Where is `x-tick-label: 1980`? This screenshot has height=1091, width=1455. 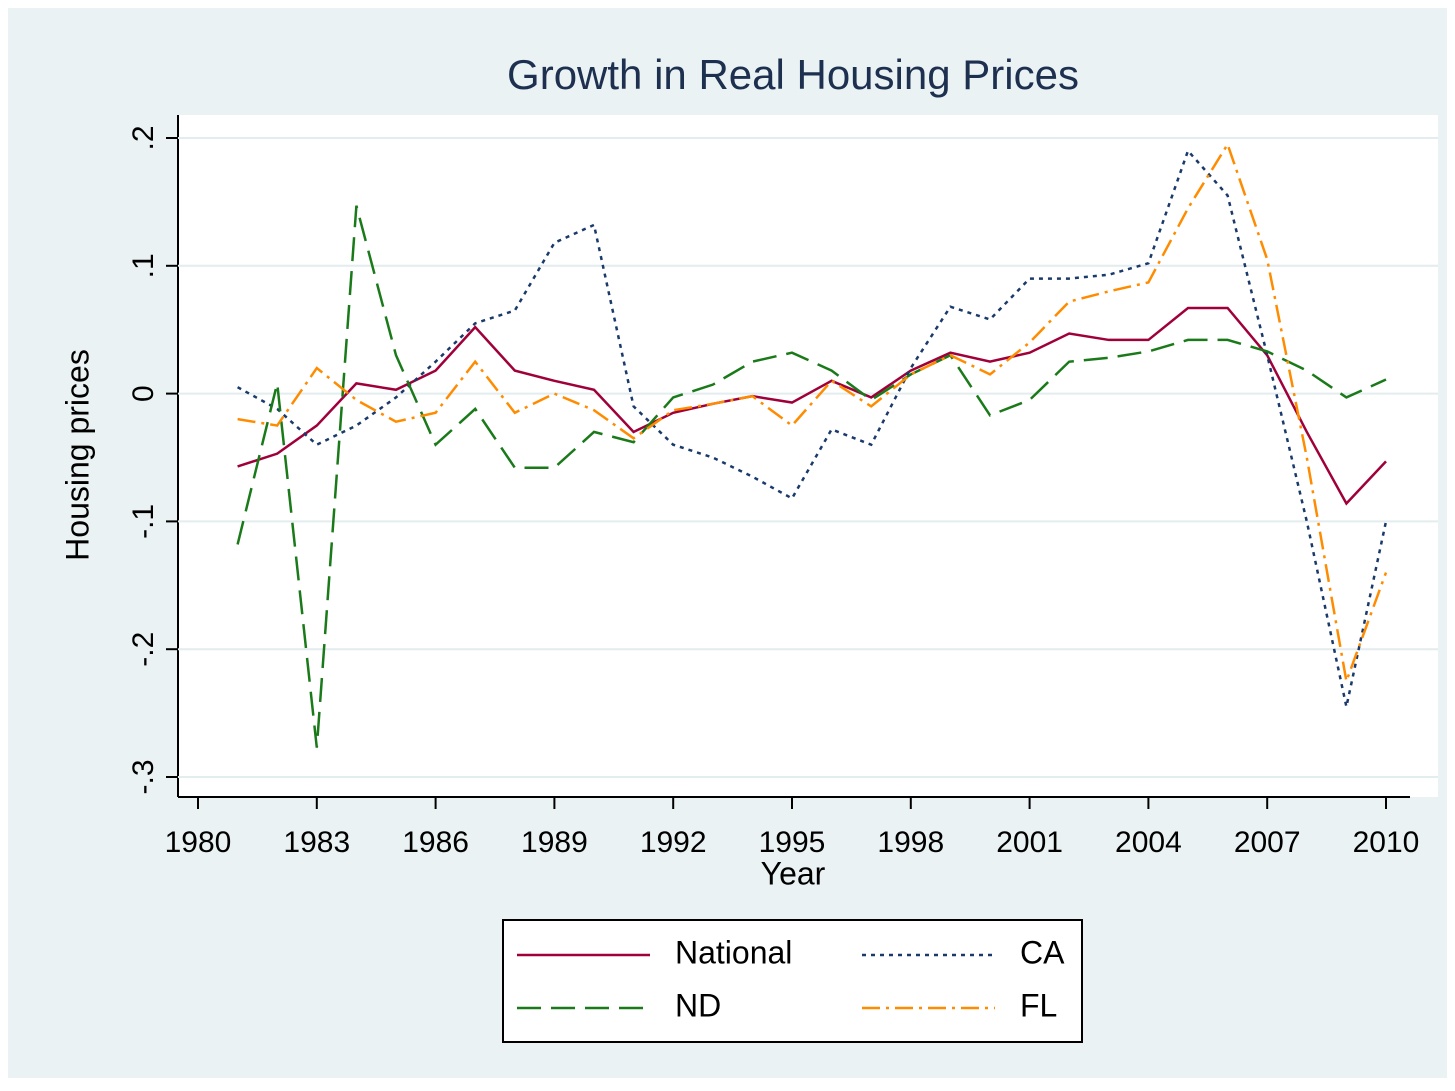
x-tick-label: 1980 is located at coordinates (198, 842).